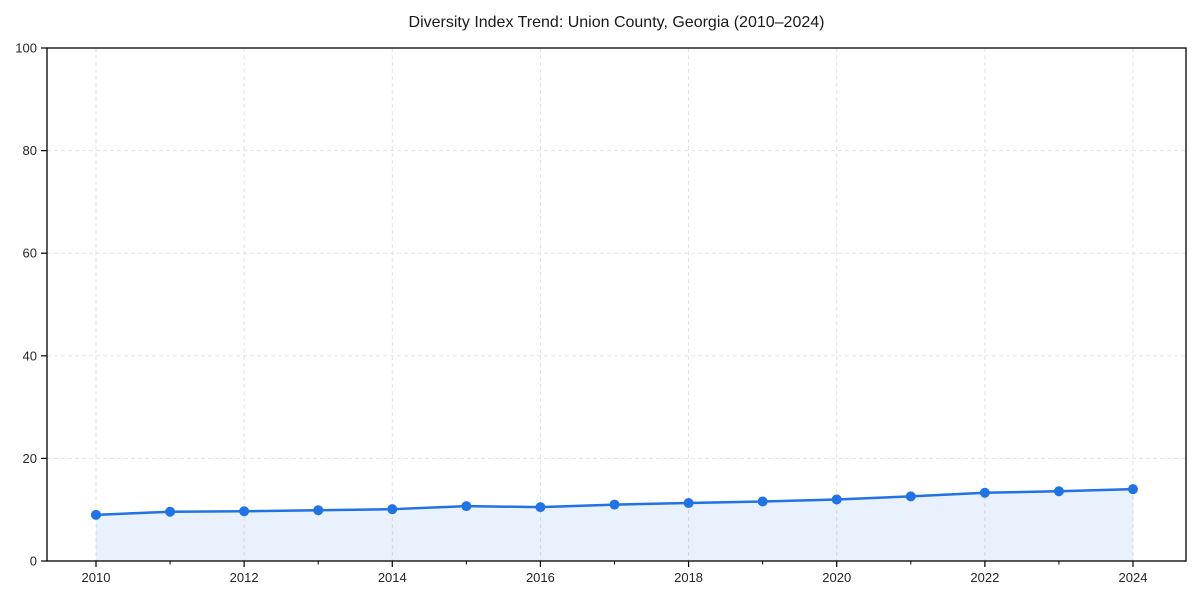 This screenshot has width=1200, height=600. I want to click on x-tick-label: 2018, so click(688, 577).